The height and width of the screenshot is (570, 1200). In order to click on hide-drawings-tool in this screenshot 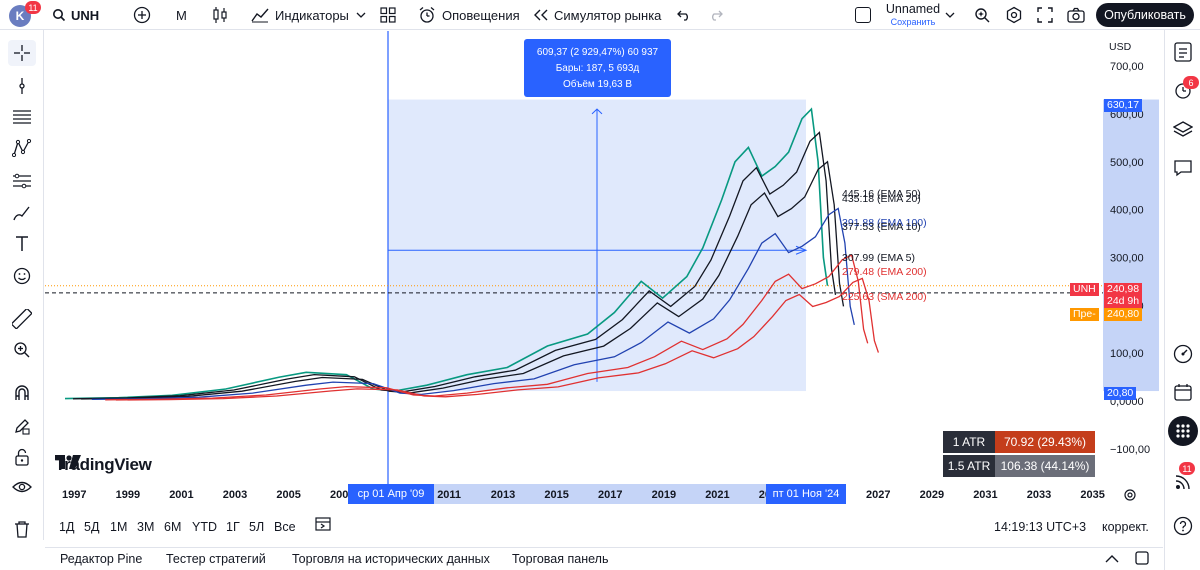, I will do `click(22, 487)`.